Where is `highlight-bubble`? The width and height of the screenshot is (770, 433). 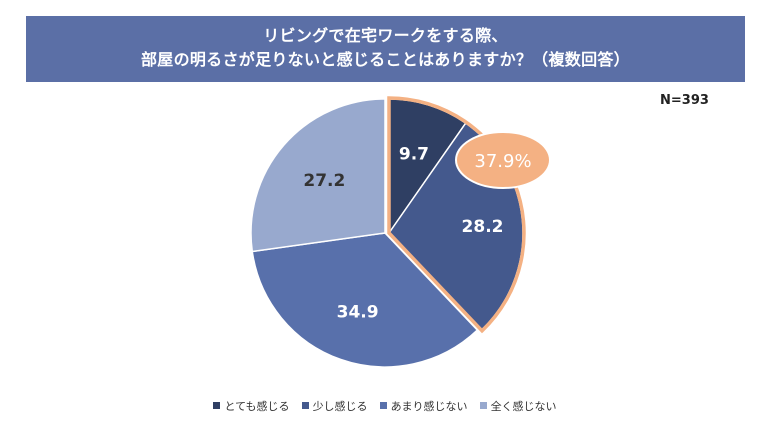 highlight-bubble is located at coordinates (503, 160).